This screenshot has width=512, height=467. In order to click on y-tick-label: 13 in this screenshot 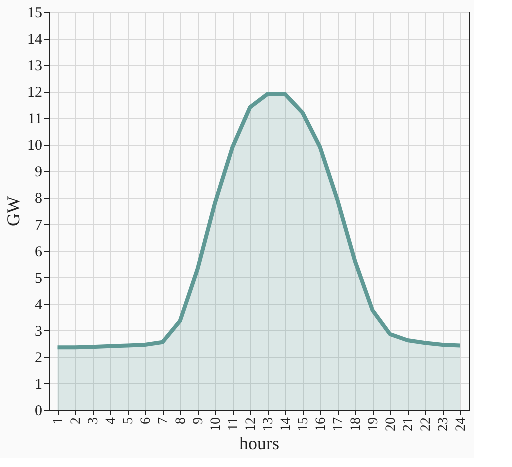, I will do `click(35, 66)`.